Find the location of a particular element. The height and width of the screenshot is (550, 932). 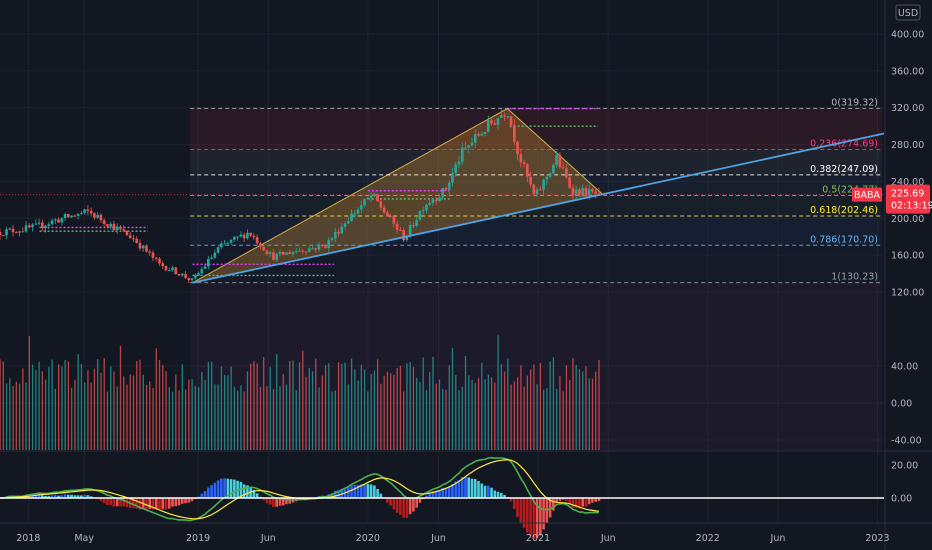

volume-tick-label: 40.00 is located at coordinates (904, 367).